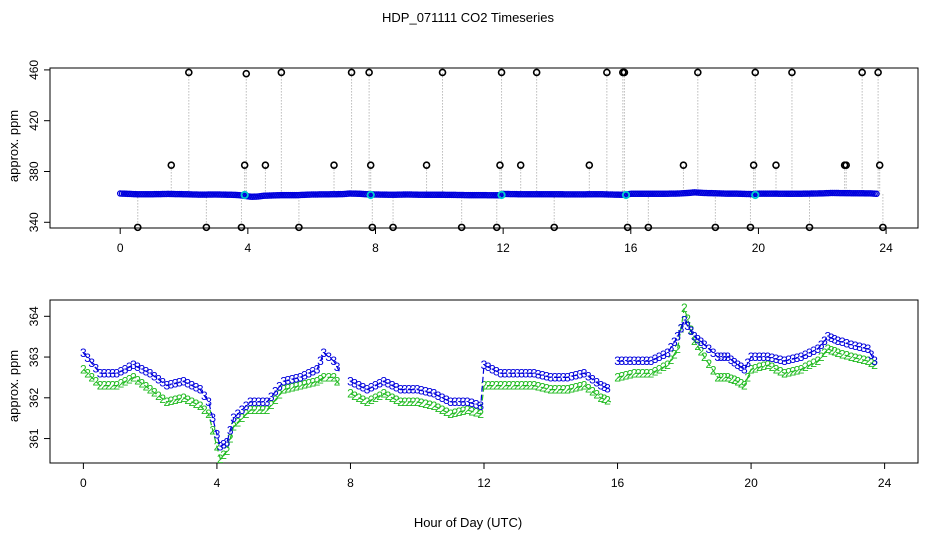 The height and width of the screenshot is (545, 936). What do you see at coordinates (34, 70) in the screenshot?
I see `top-y-tick-label: 460` at bounding box center [34, 70].